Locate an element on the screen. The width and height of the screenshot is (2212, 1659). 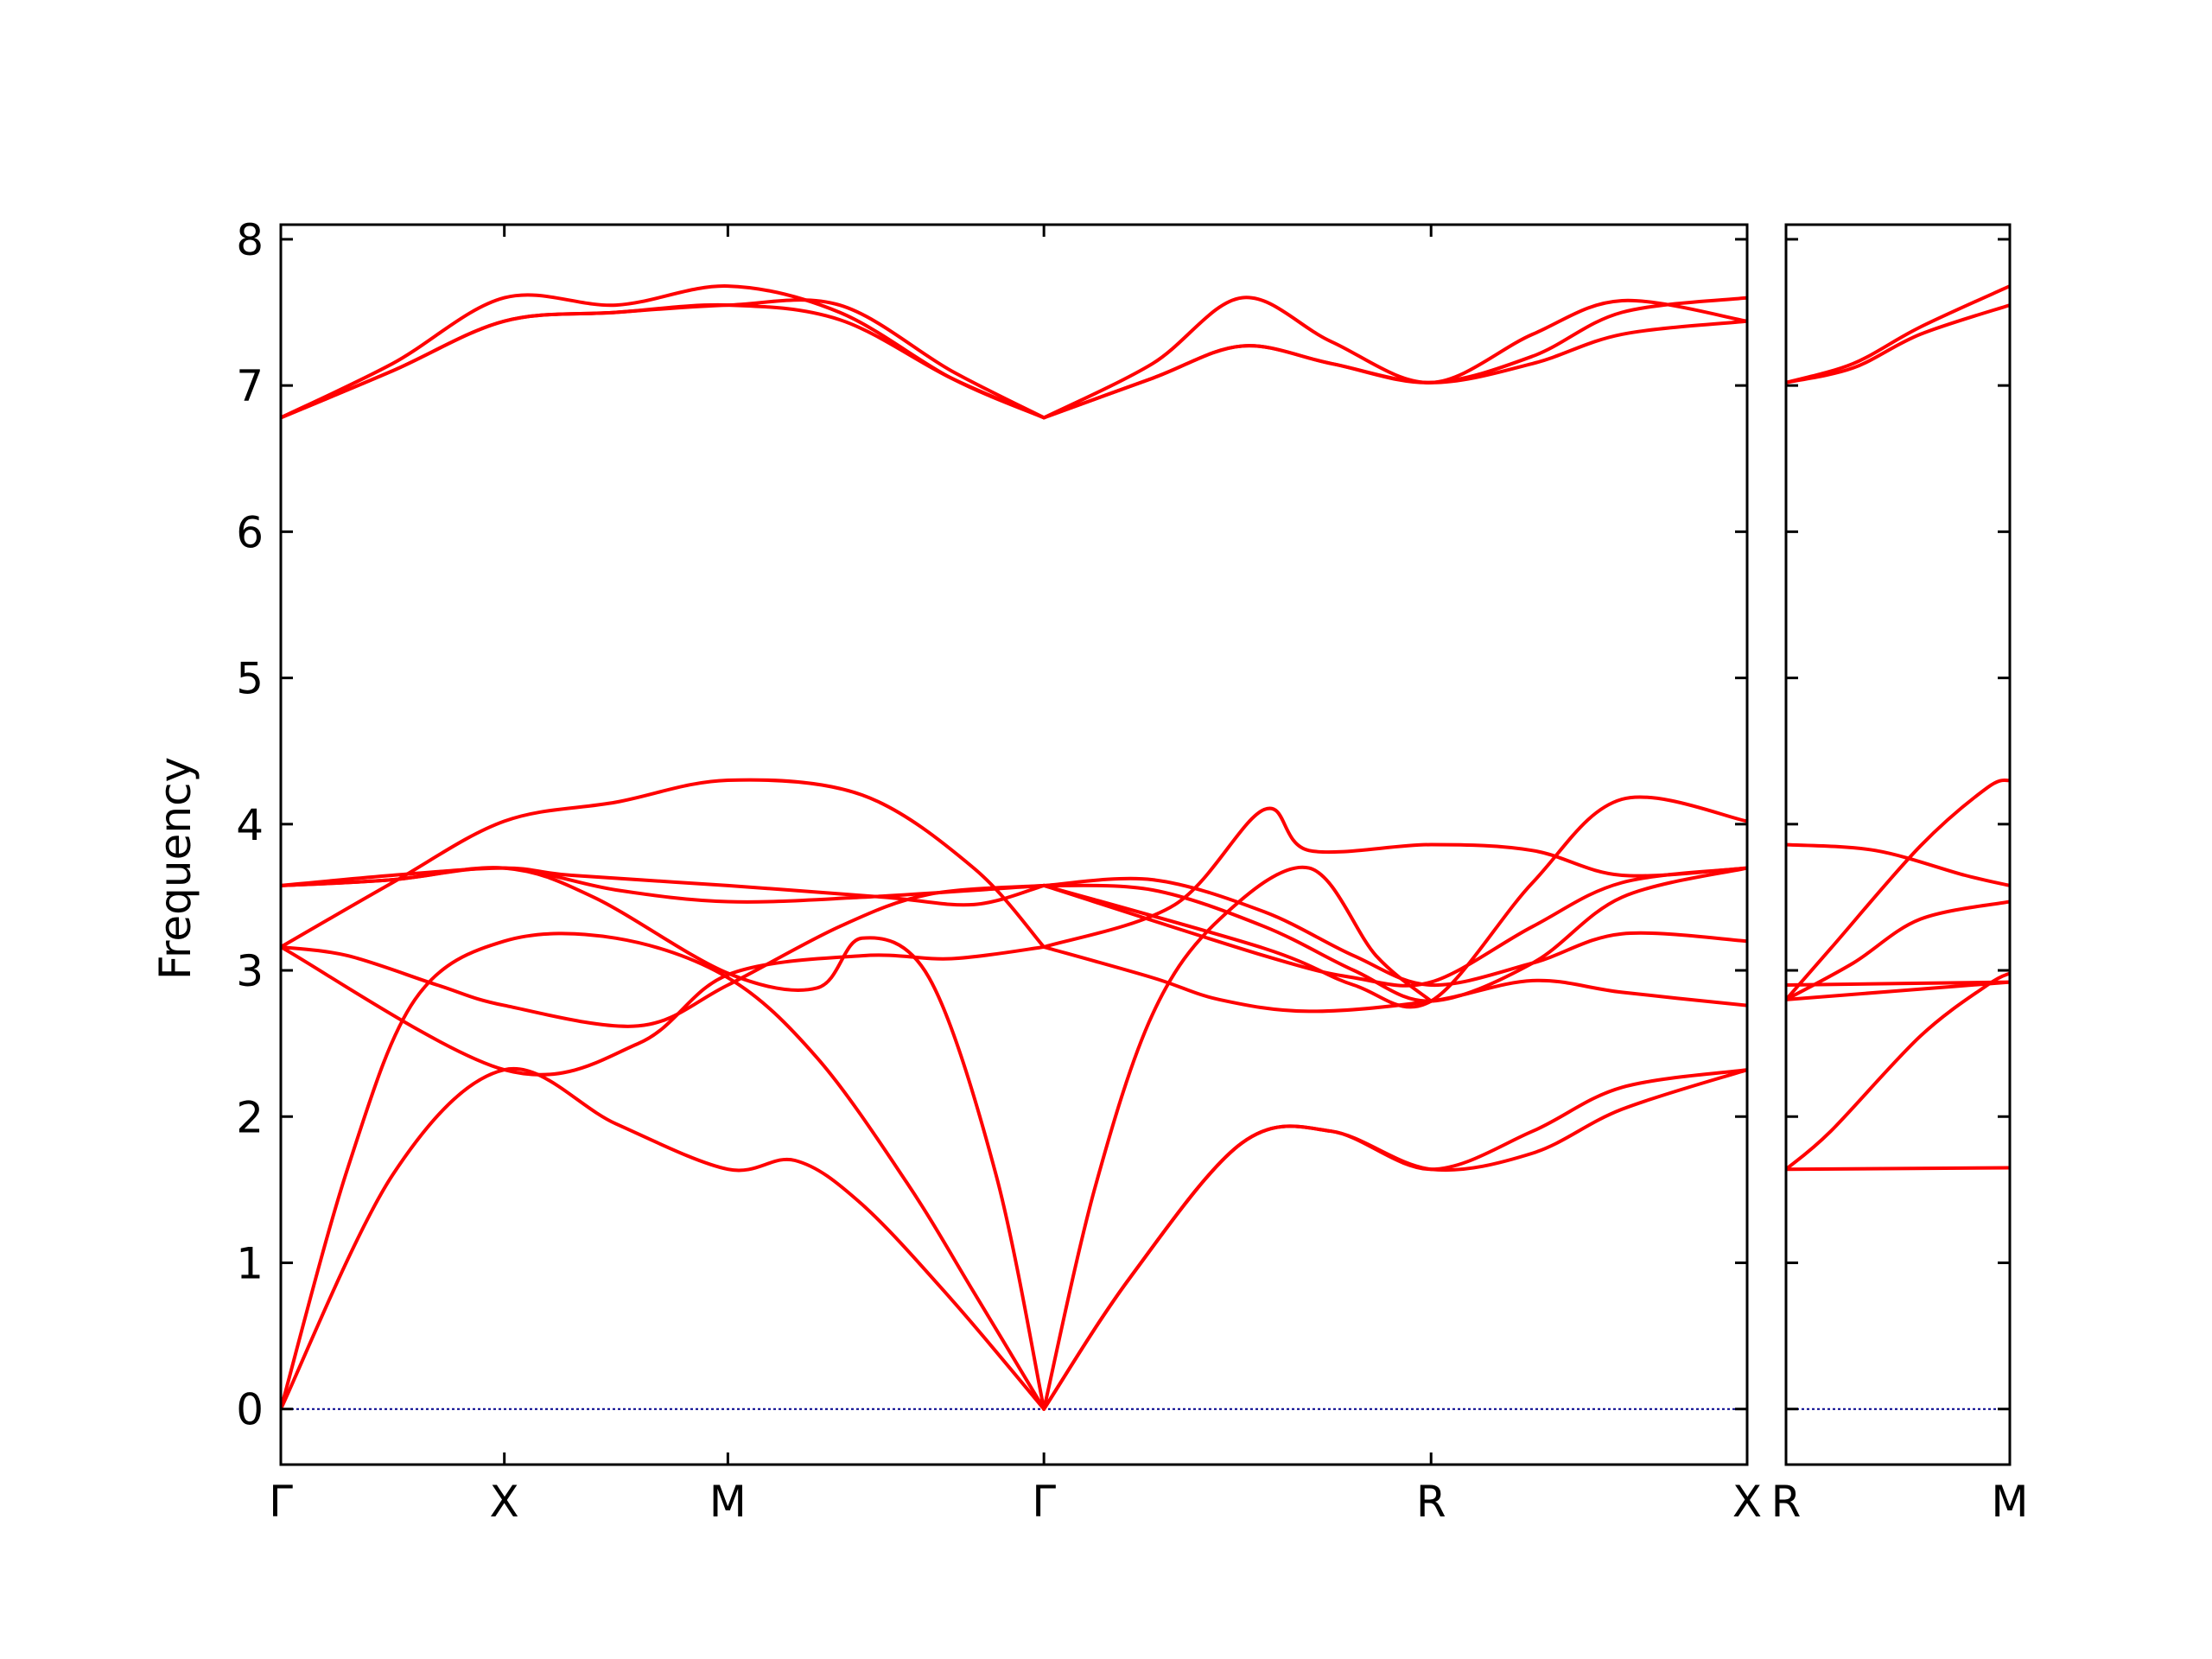
y-axis-label: Frequency is located at coordinates (175, 868).